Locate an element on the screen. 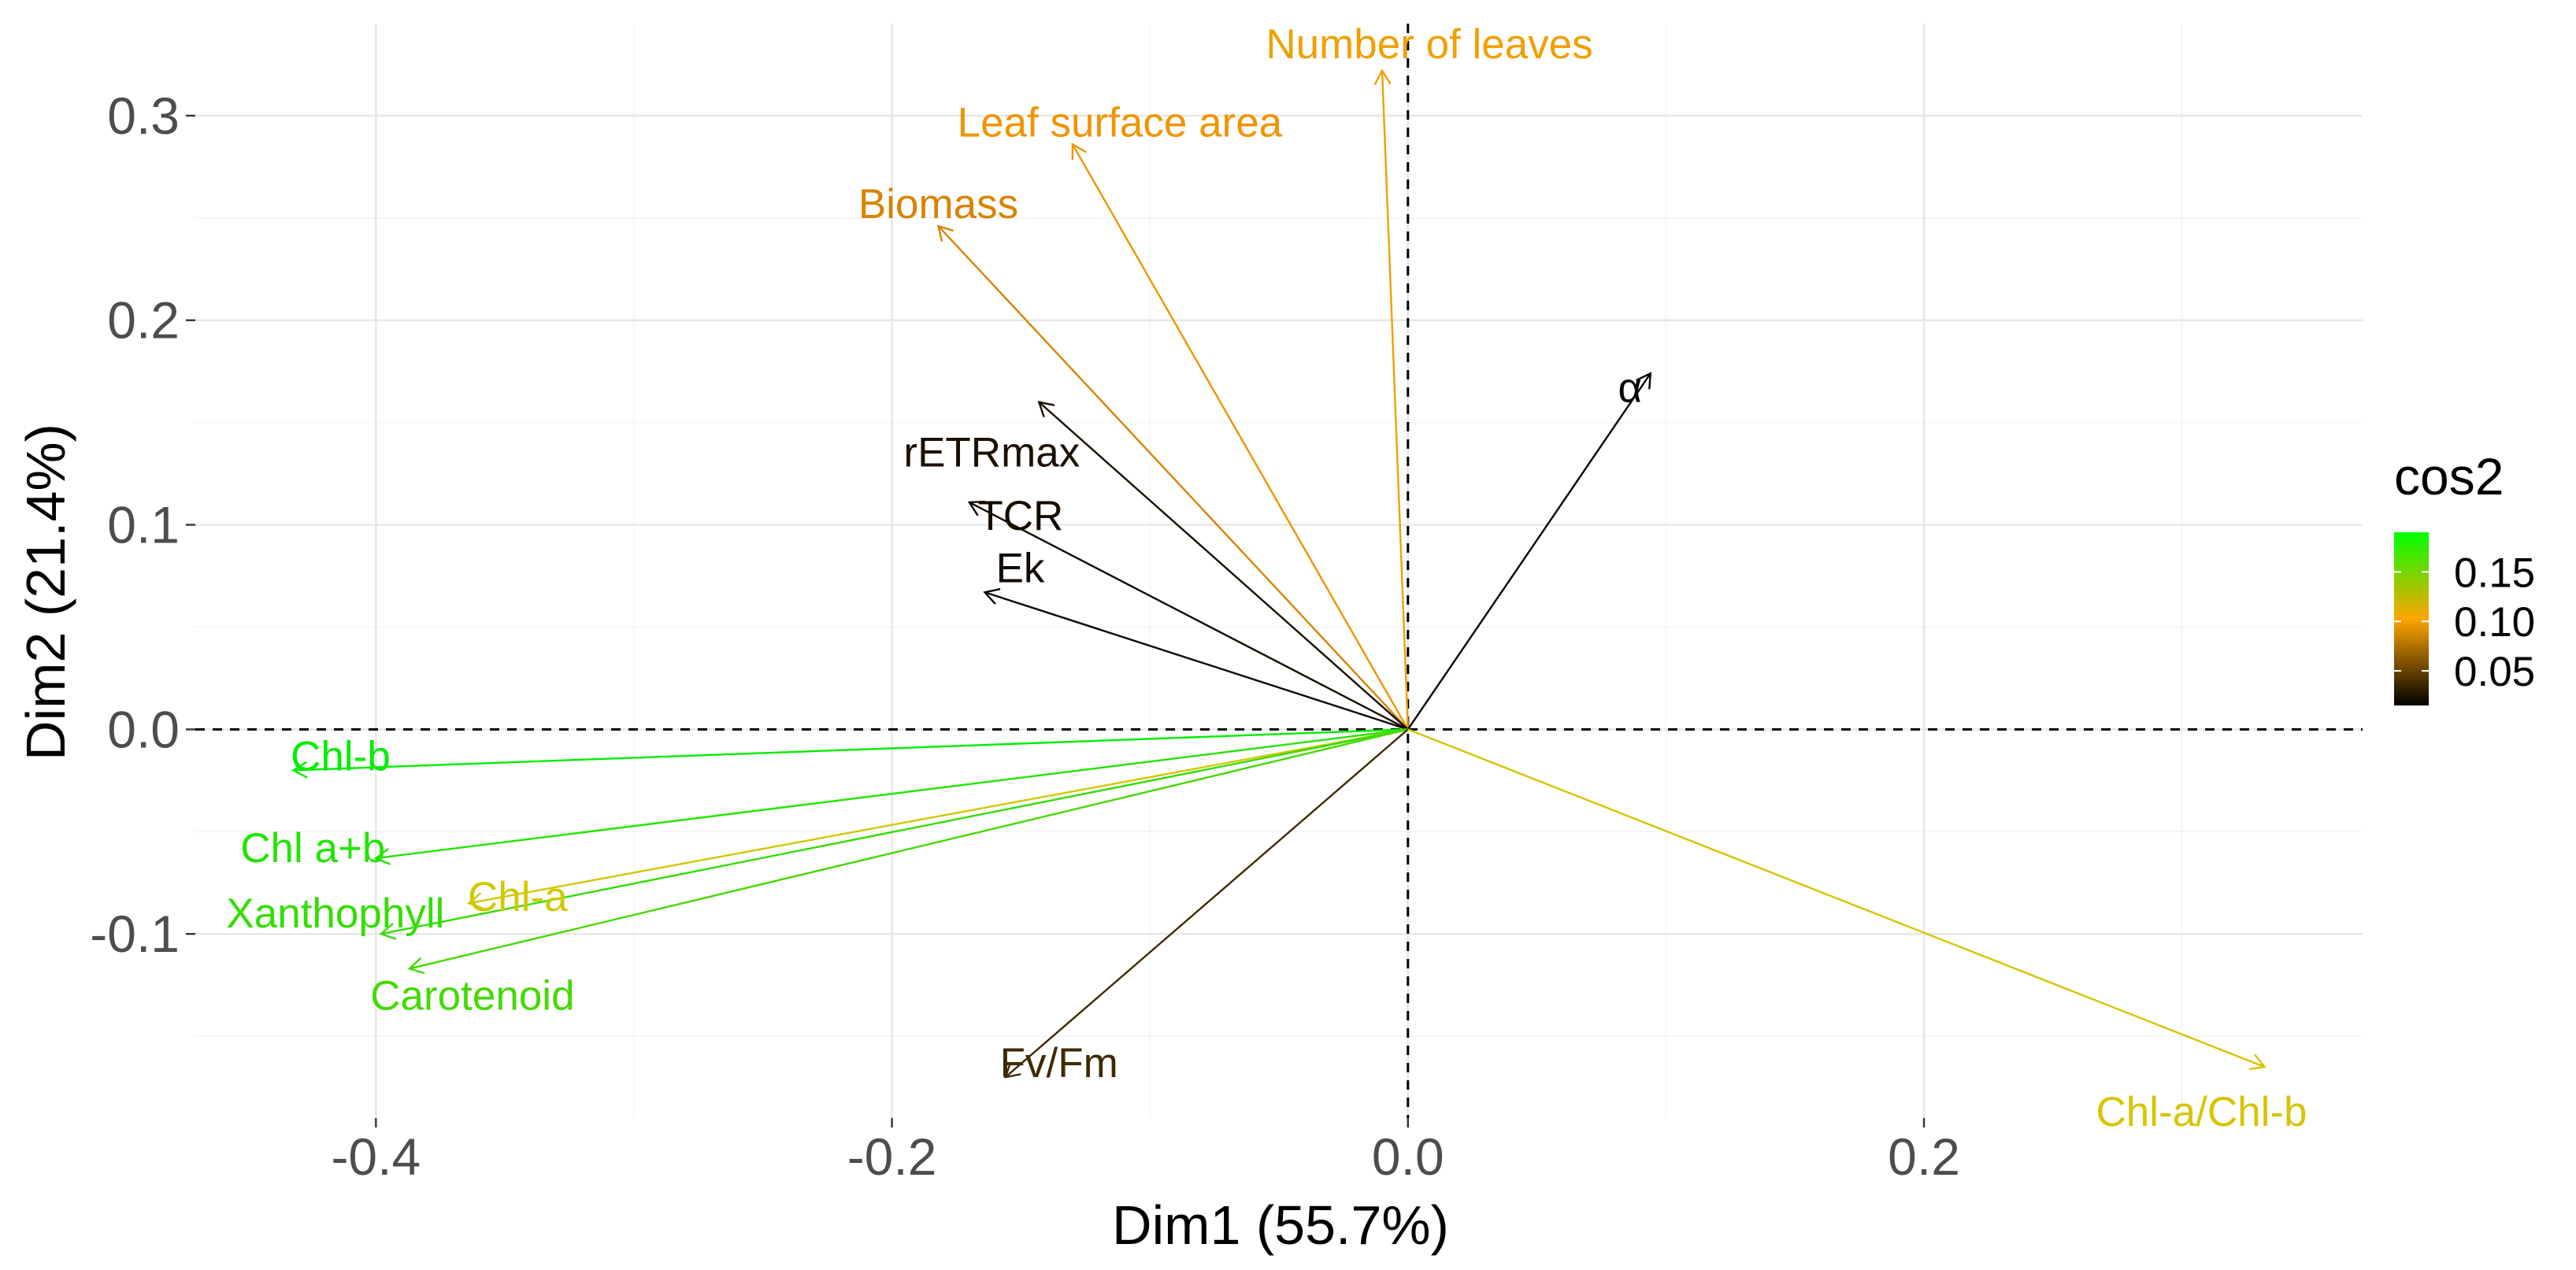 This screenshot has width=2576, height=1270. legend-ticks: 0.150.100.05 is located at coordinates (2464, 622).